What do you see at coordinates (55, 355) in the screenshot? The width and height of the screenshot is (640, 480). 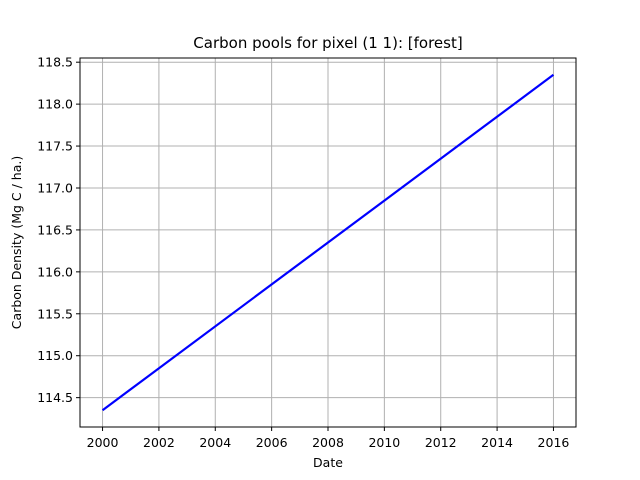 I see `y-tick-label: 115.0` at bounding box center [55, 355].